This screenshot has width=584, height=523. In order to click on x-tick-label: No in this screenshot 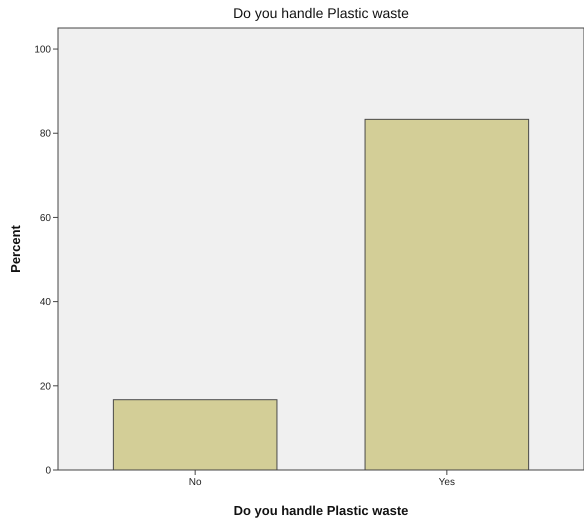, I will do `click(195, 482)`.